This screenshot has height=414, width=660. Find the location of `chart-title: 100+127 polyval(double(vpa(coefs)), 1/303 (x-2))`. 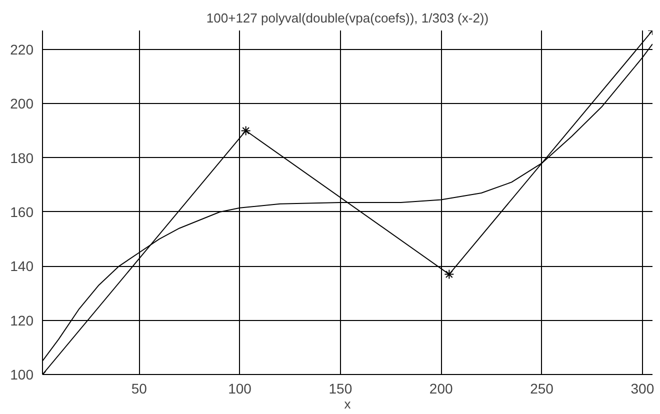

chart-title: 100+127 polyval(double(vpa(coefs)), 1/303 (x-2)) is located at coordinates (347, 18).